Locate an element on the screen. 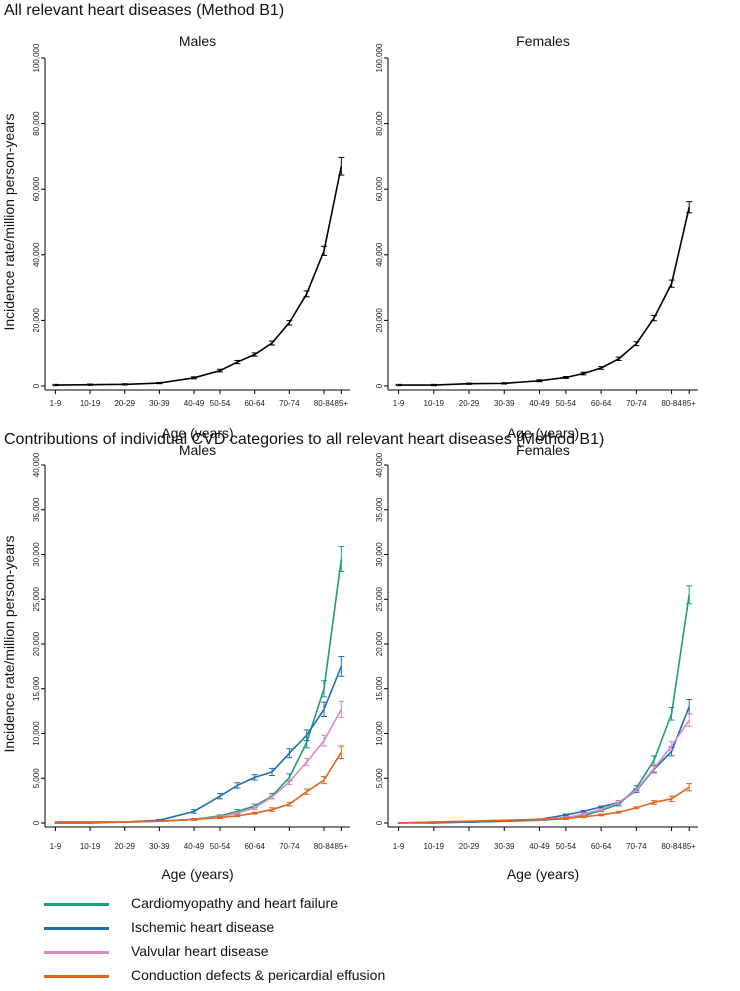  legend-swatch-ischemic is located at coordinates (76, 928).